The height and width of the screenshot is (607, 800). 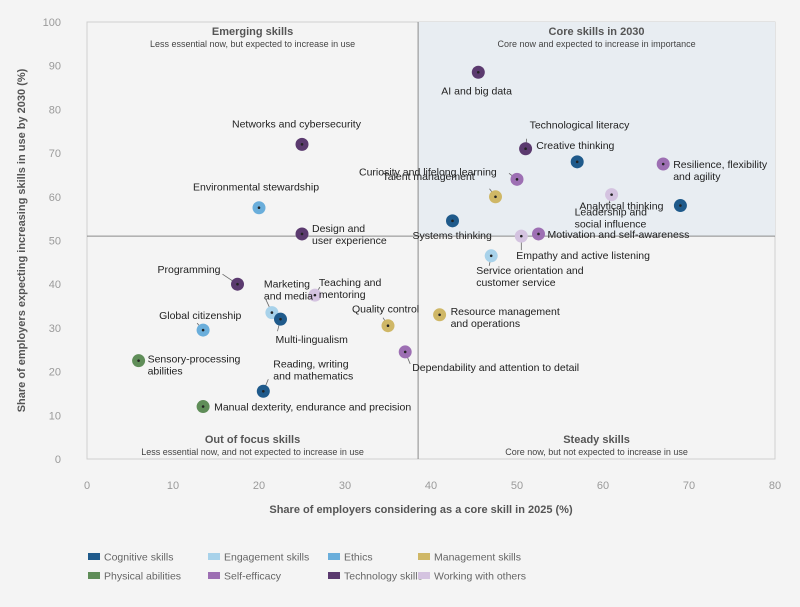 What do you see at coordinates (485, 324) in the screenshot?
I see `point-label: and operations` at bounding box center [485, 324].